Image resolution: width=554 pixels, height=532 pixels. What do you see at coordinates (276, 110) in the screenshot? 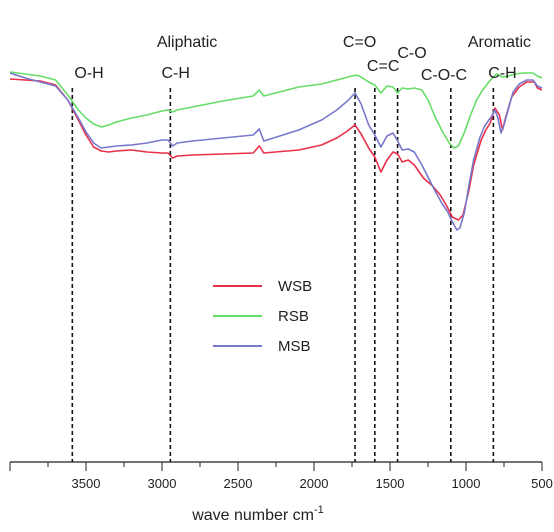
I see `series-line-rsb` at bounding box center [276, 110].